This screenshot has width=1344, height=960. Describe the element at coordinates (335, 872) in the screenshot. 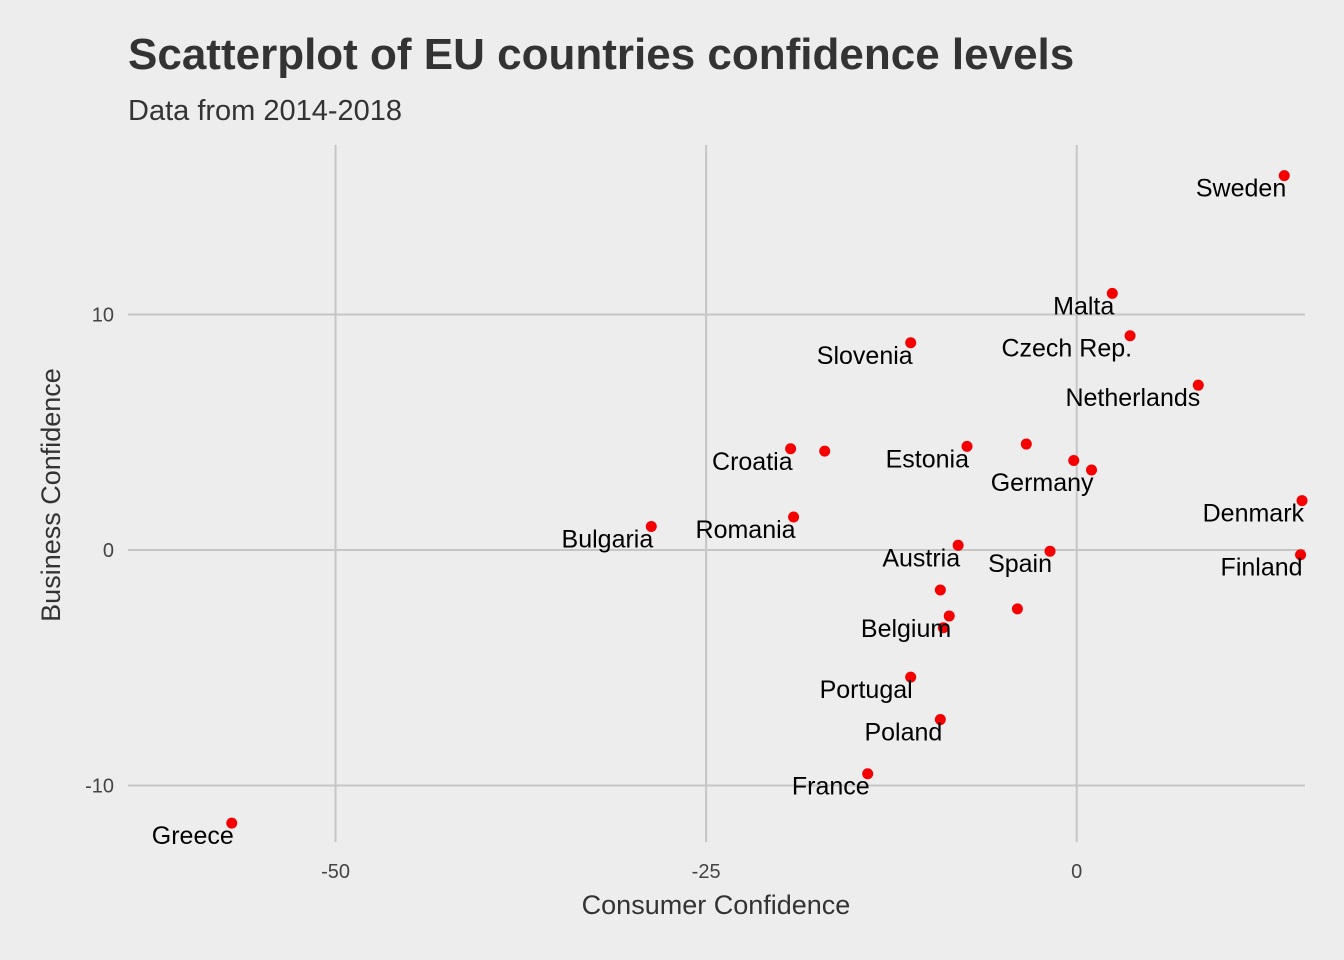

I see `x-tick-label: -50` at that location.